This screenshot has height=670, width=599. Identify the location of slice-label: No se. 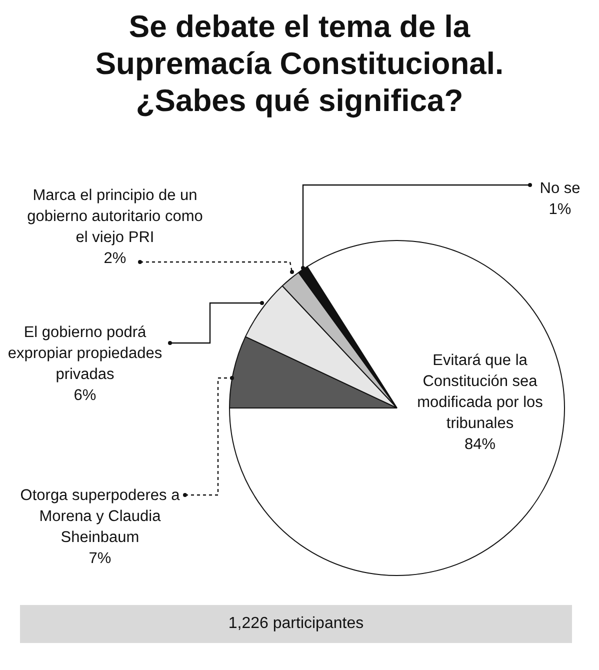
(560, 189).